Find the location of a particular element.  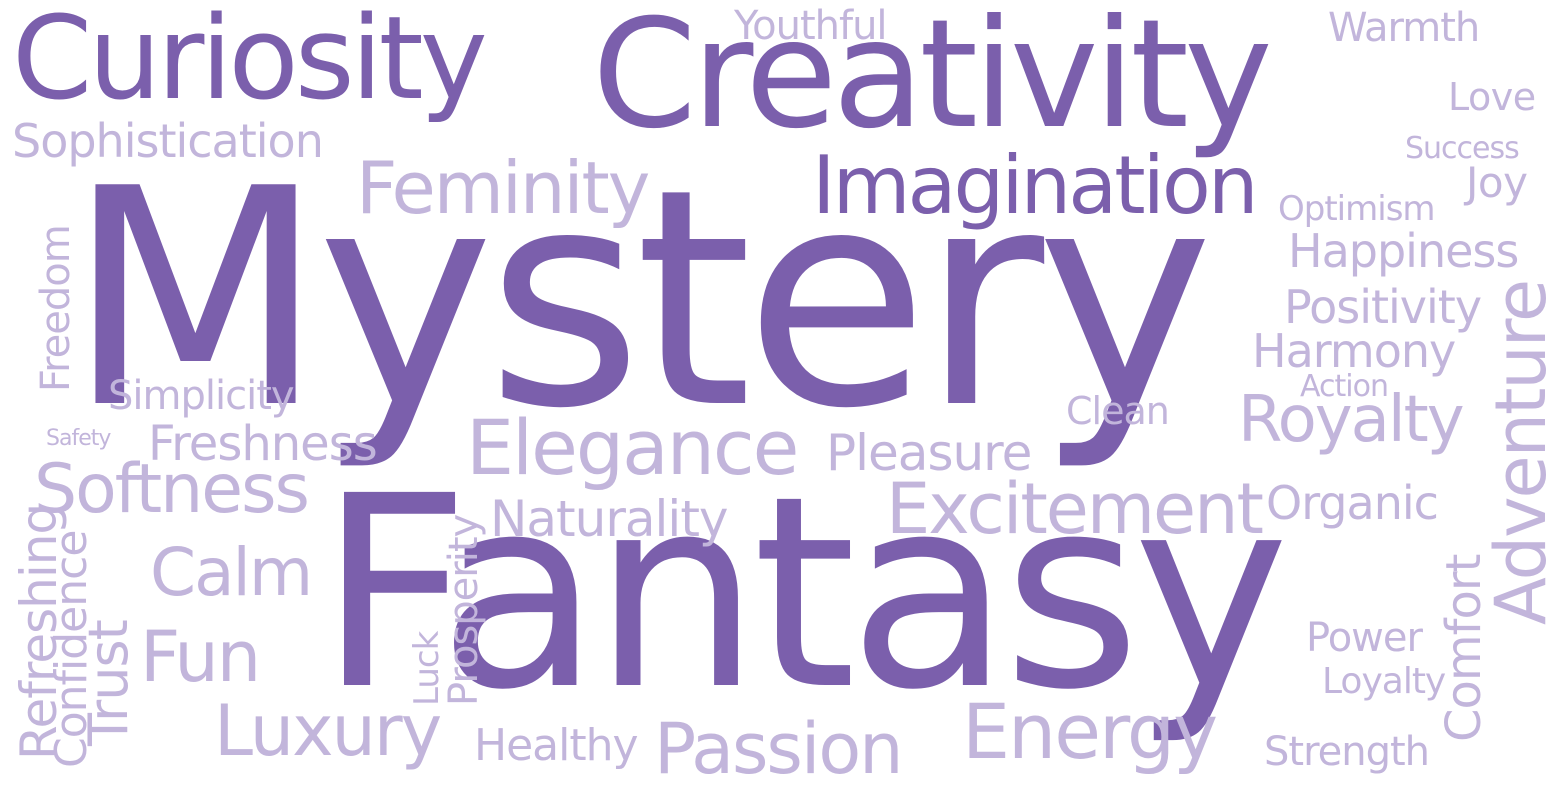

word-sophistication: Sophistication is located at coordinates (168, 141).